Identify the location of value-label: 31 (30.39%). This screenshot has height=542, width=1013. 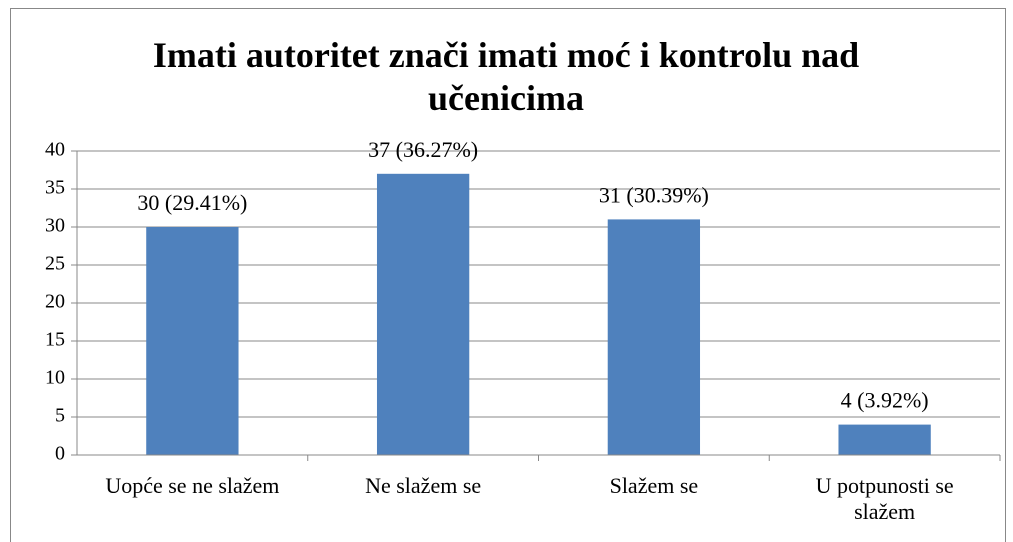
(654, 194).